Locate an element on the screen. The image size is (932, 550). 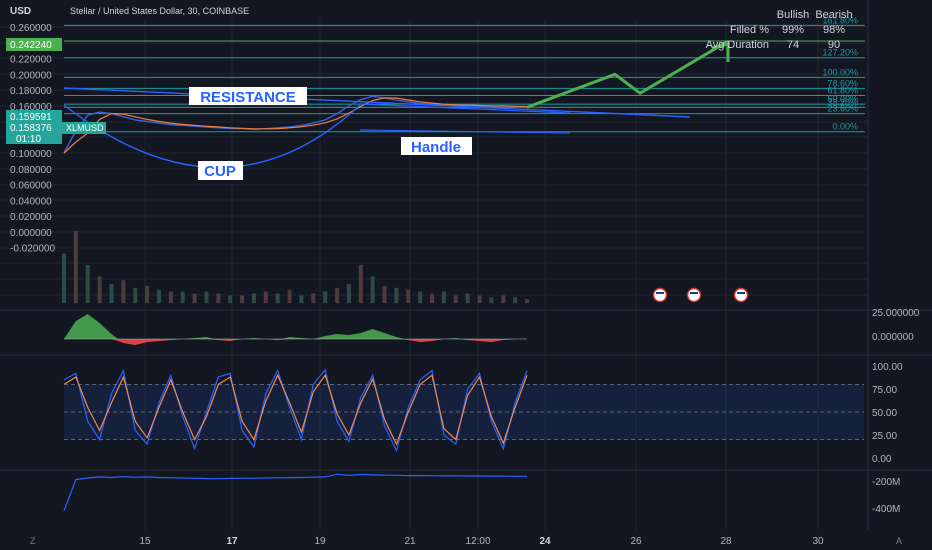
stats-row-bullish: 74 is located at coordinates (793, 45).